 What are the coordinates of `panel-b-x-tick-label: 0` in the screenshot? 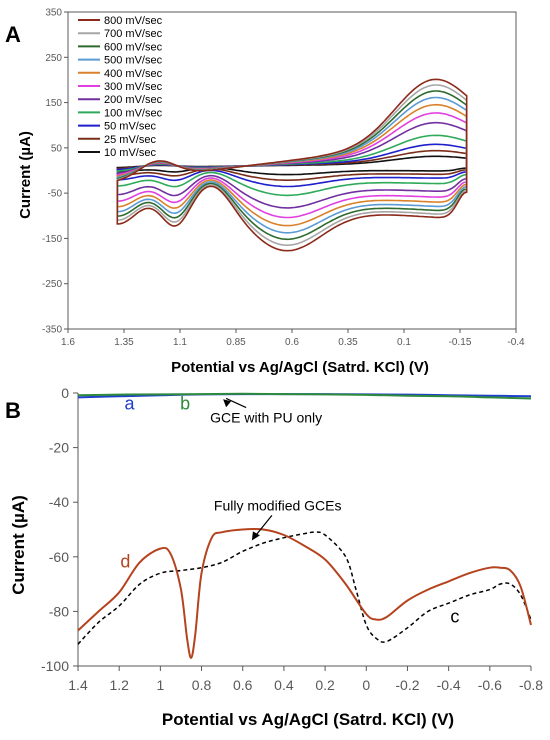 It's located at (366, 685).